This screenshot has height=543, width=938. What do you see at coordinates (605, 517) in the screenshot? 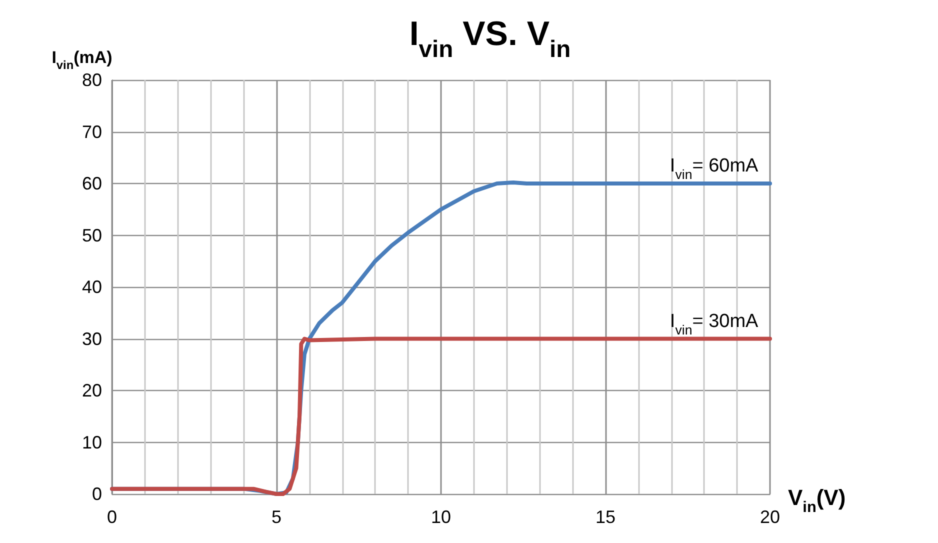
I see `x-tick-label: 15` at bounding box center [605, 517].